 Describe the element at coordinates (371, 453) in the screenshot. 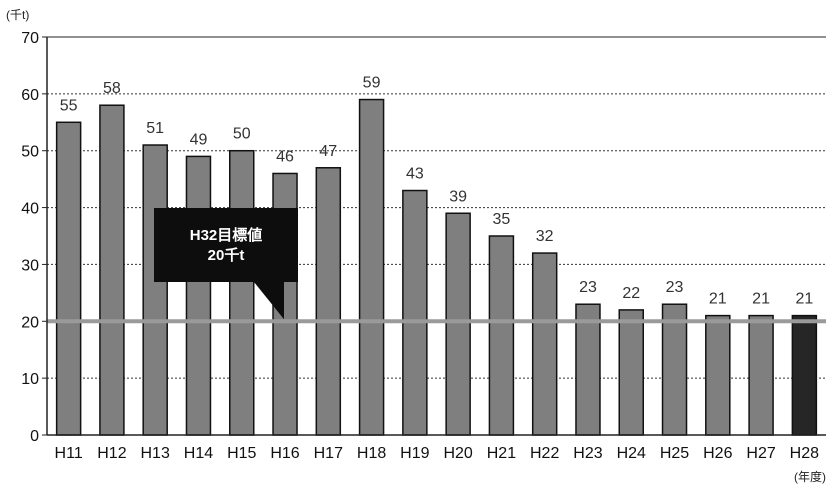

I see `x-tick-H18: H18` at that location.